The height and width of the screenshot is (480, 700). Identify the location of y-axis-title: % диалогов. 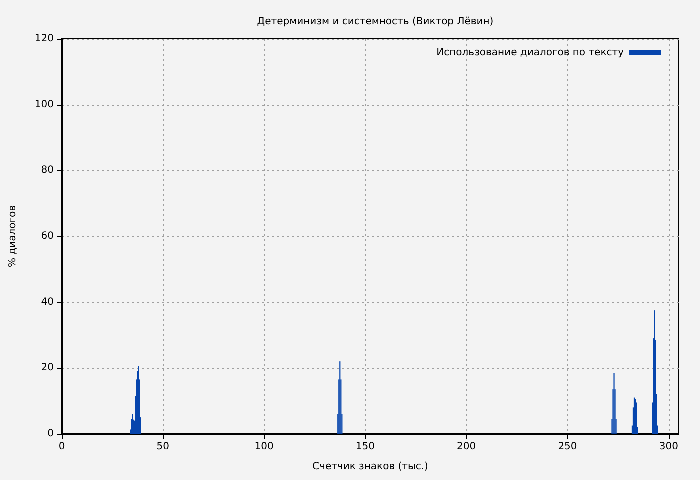
(13, 236).